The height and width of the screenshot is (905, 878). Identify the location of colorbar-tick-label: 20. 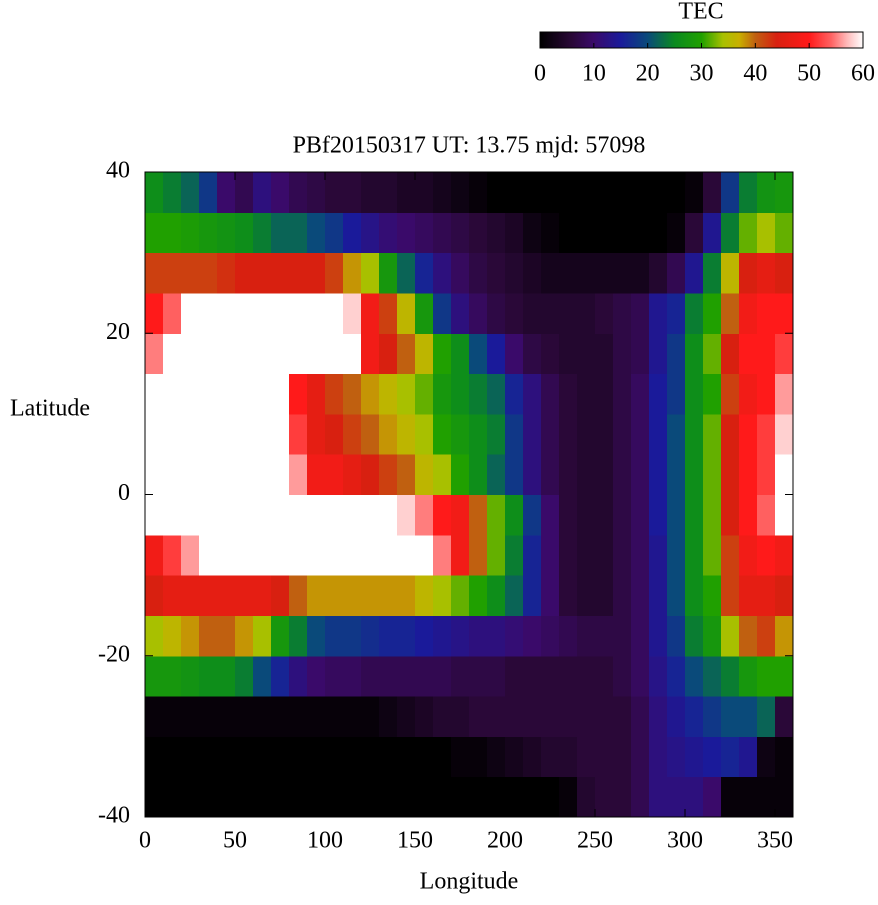
(648, 74).